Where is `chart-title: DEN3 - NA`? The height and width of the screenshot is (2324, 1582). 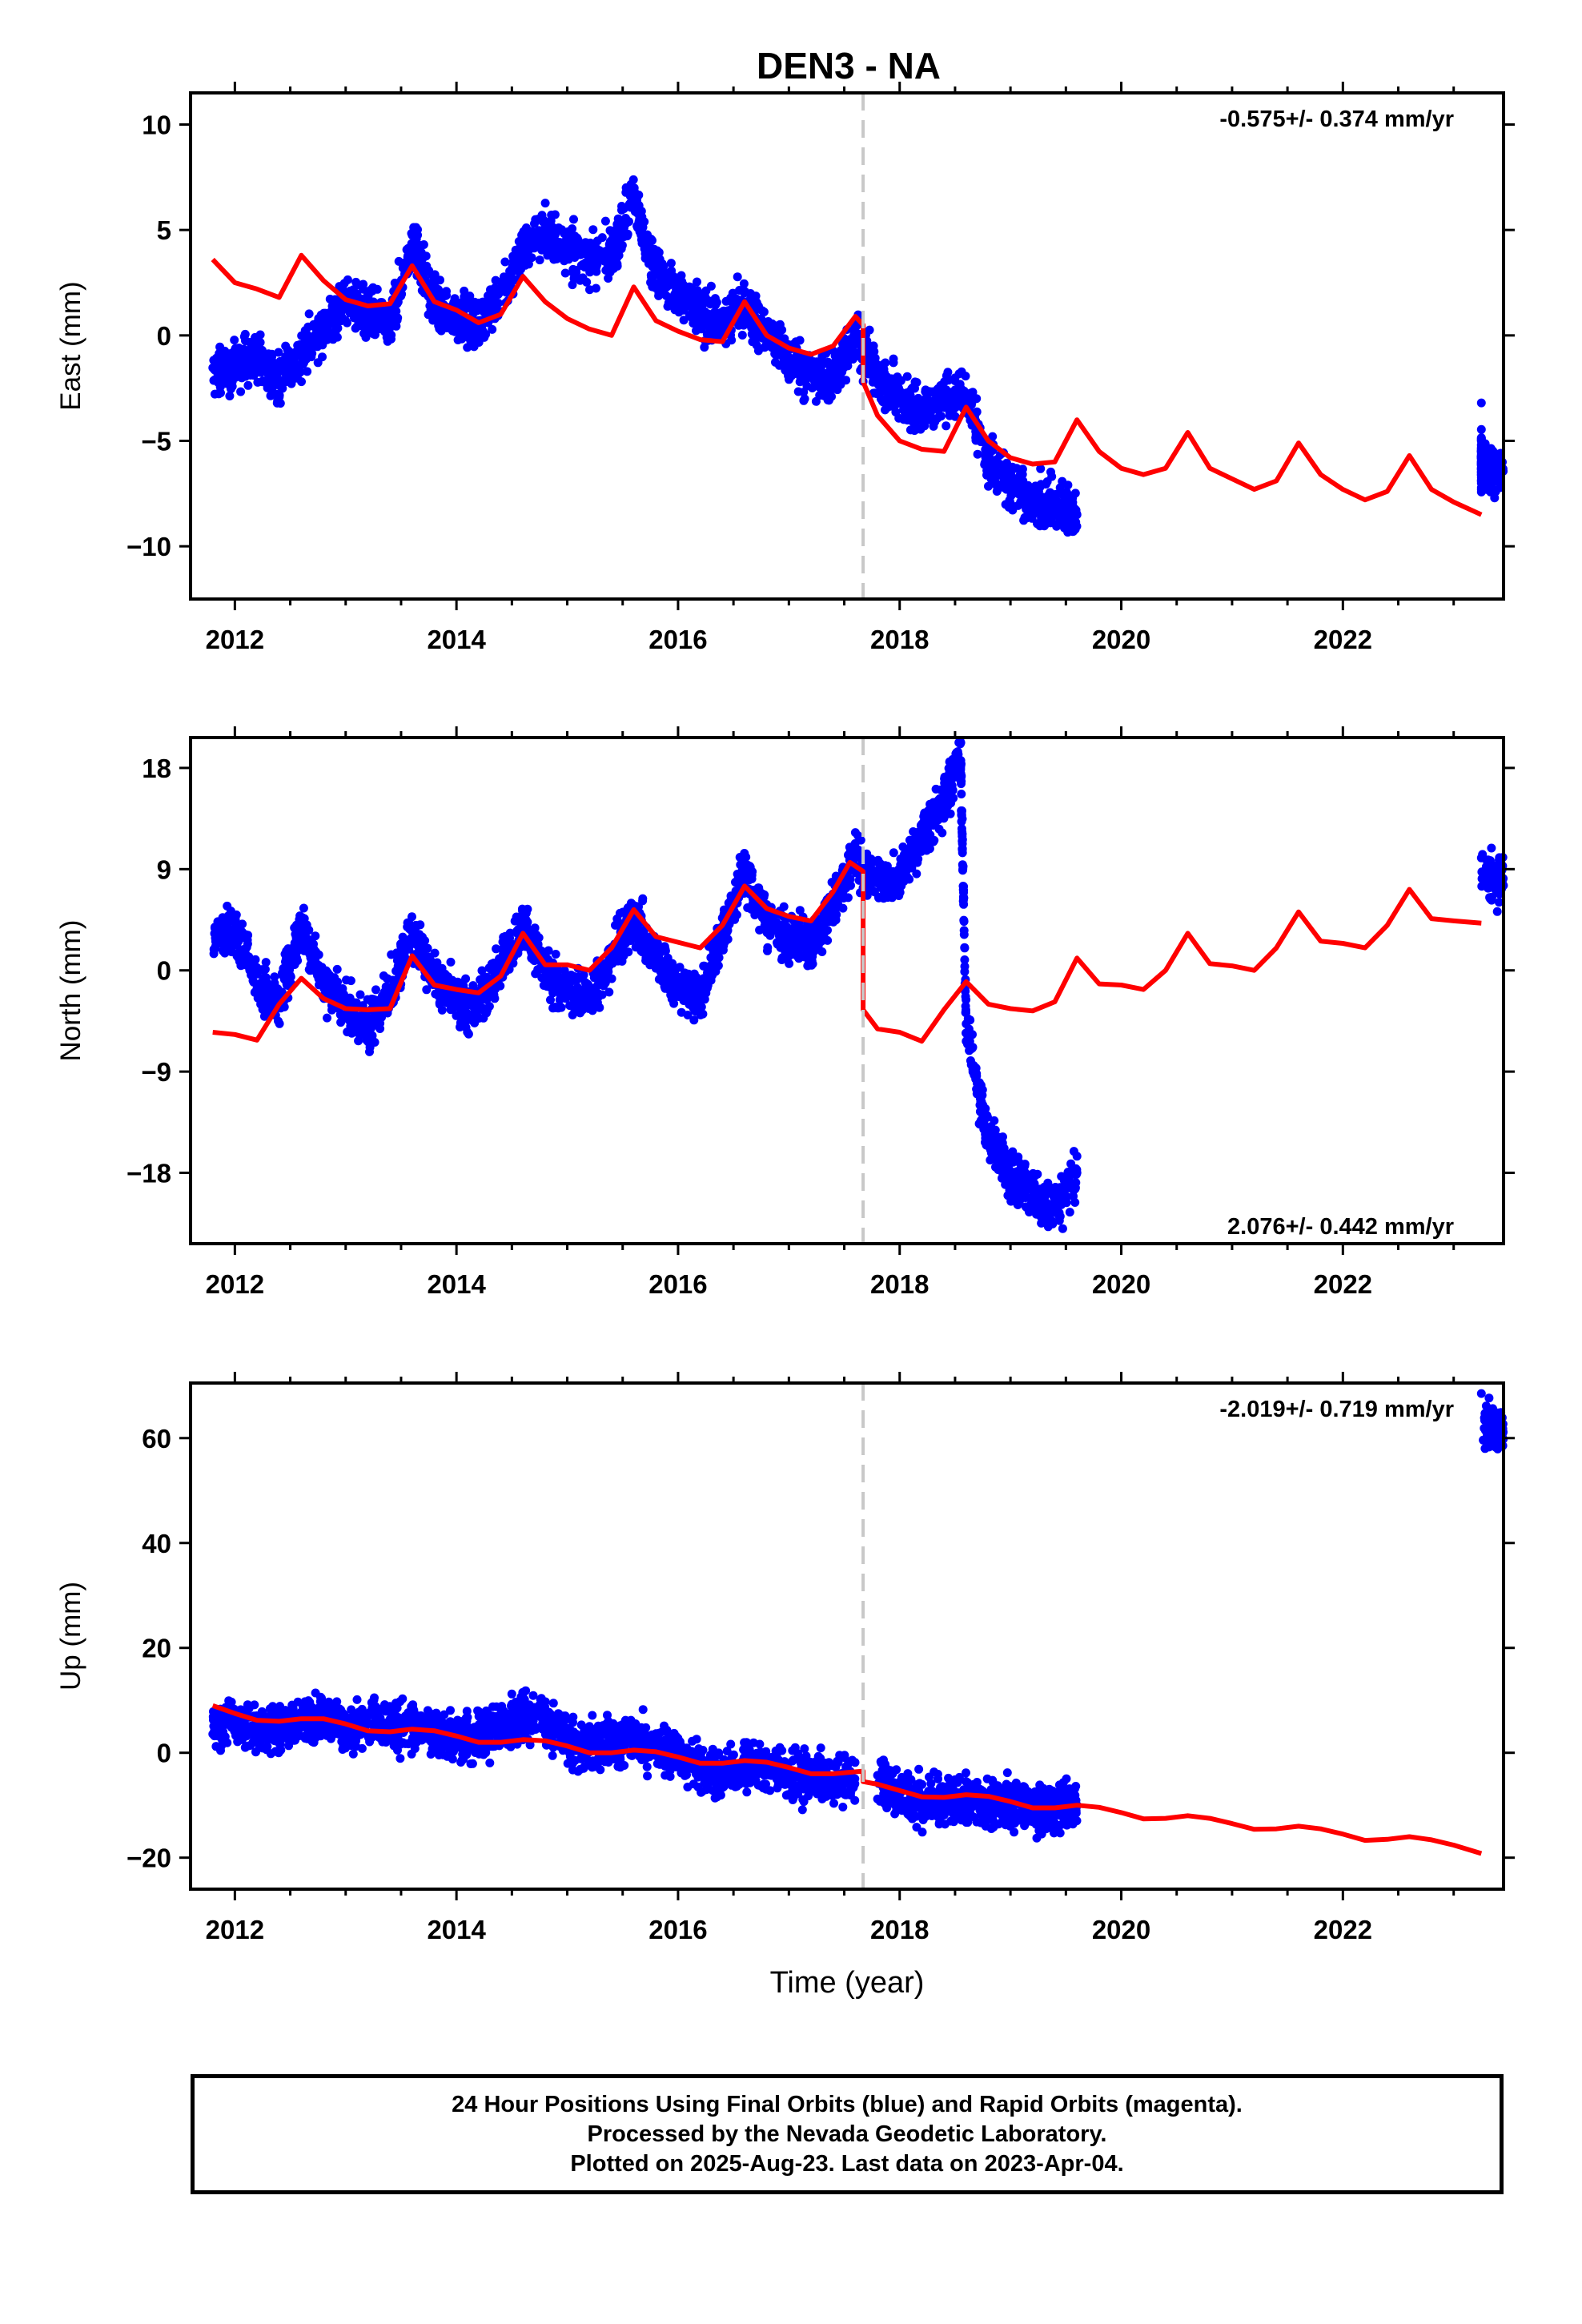
chart-title: DEN3 - NA is located at coordinates (849, 65).